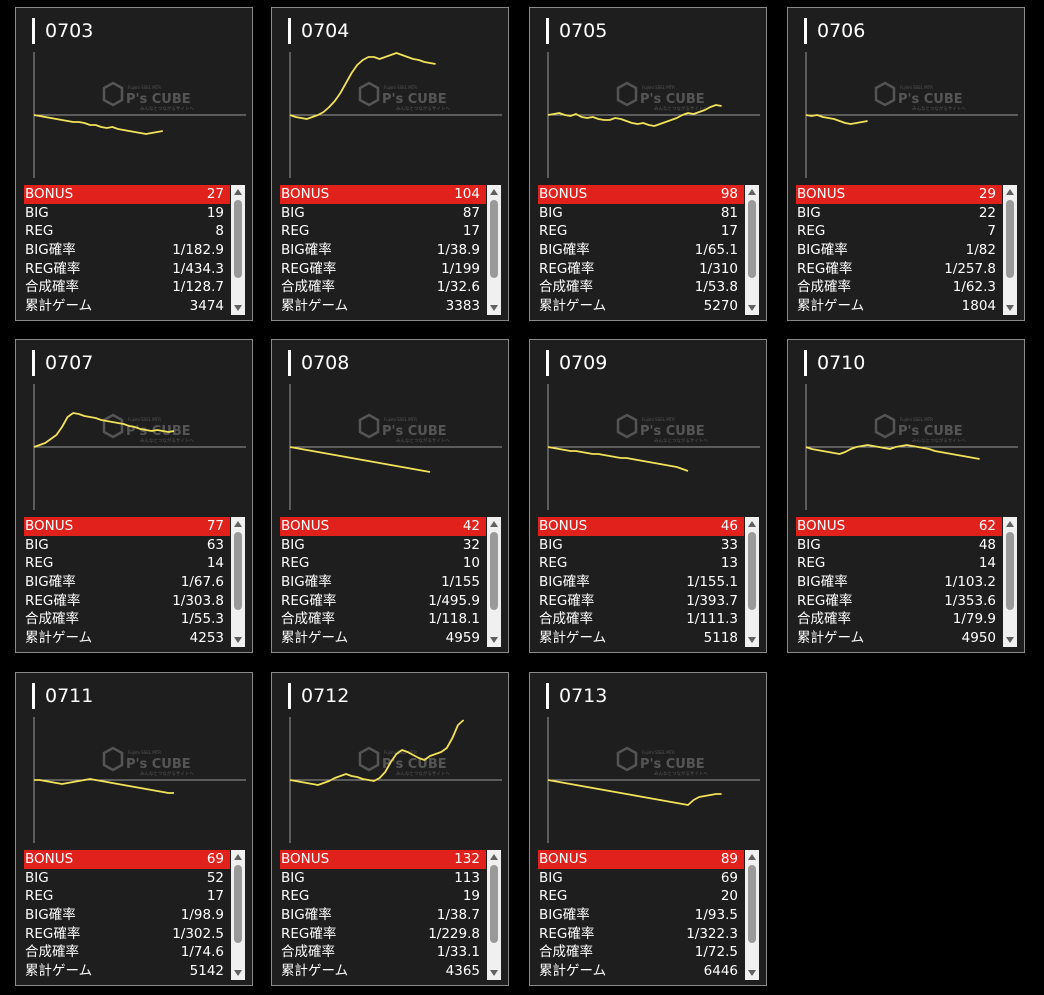  I want to click on stat-value: 1804, so click(978, 306).